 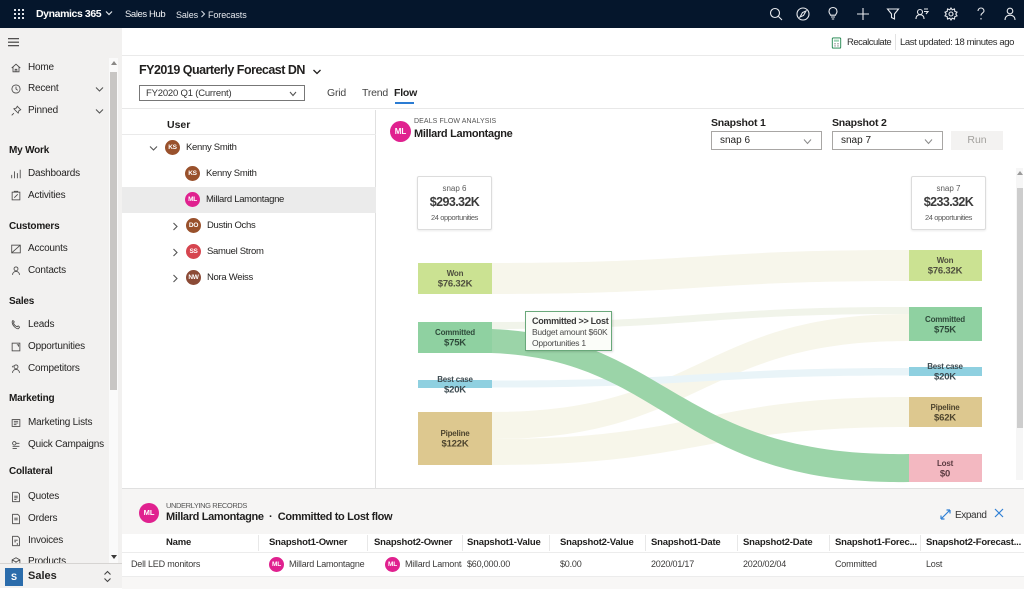 I want to click on svg-text: Lost, so click(x=945, y=463).